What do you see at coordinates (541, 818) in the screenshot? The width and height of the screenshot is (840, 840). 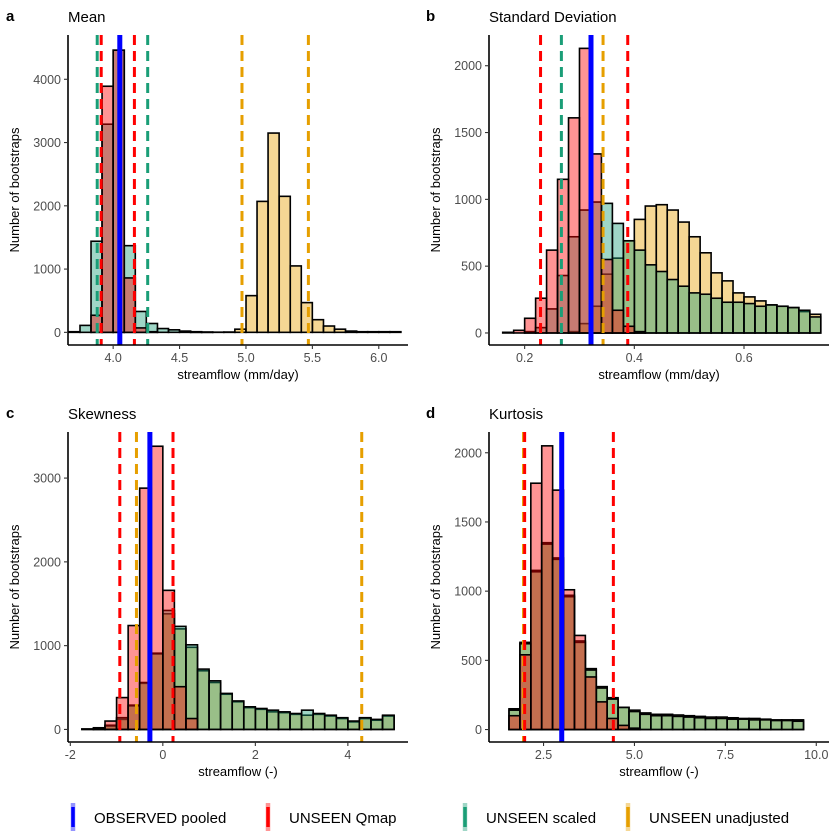 I see `legend-label: UNSEEN scaled` at bounding box center [541, 818].